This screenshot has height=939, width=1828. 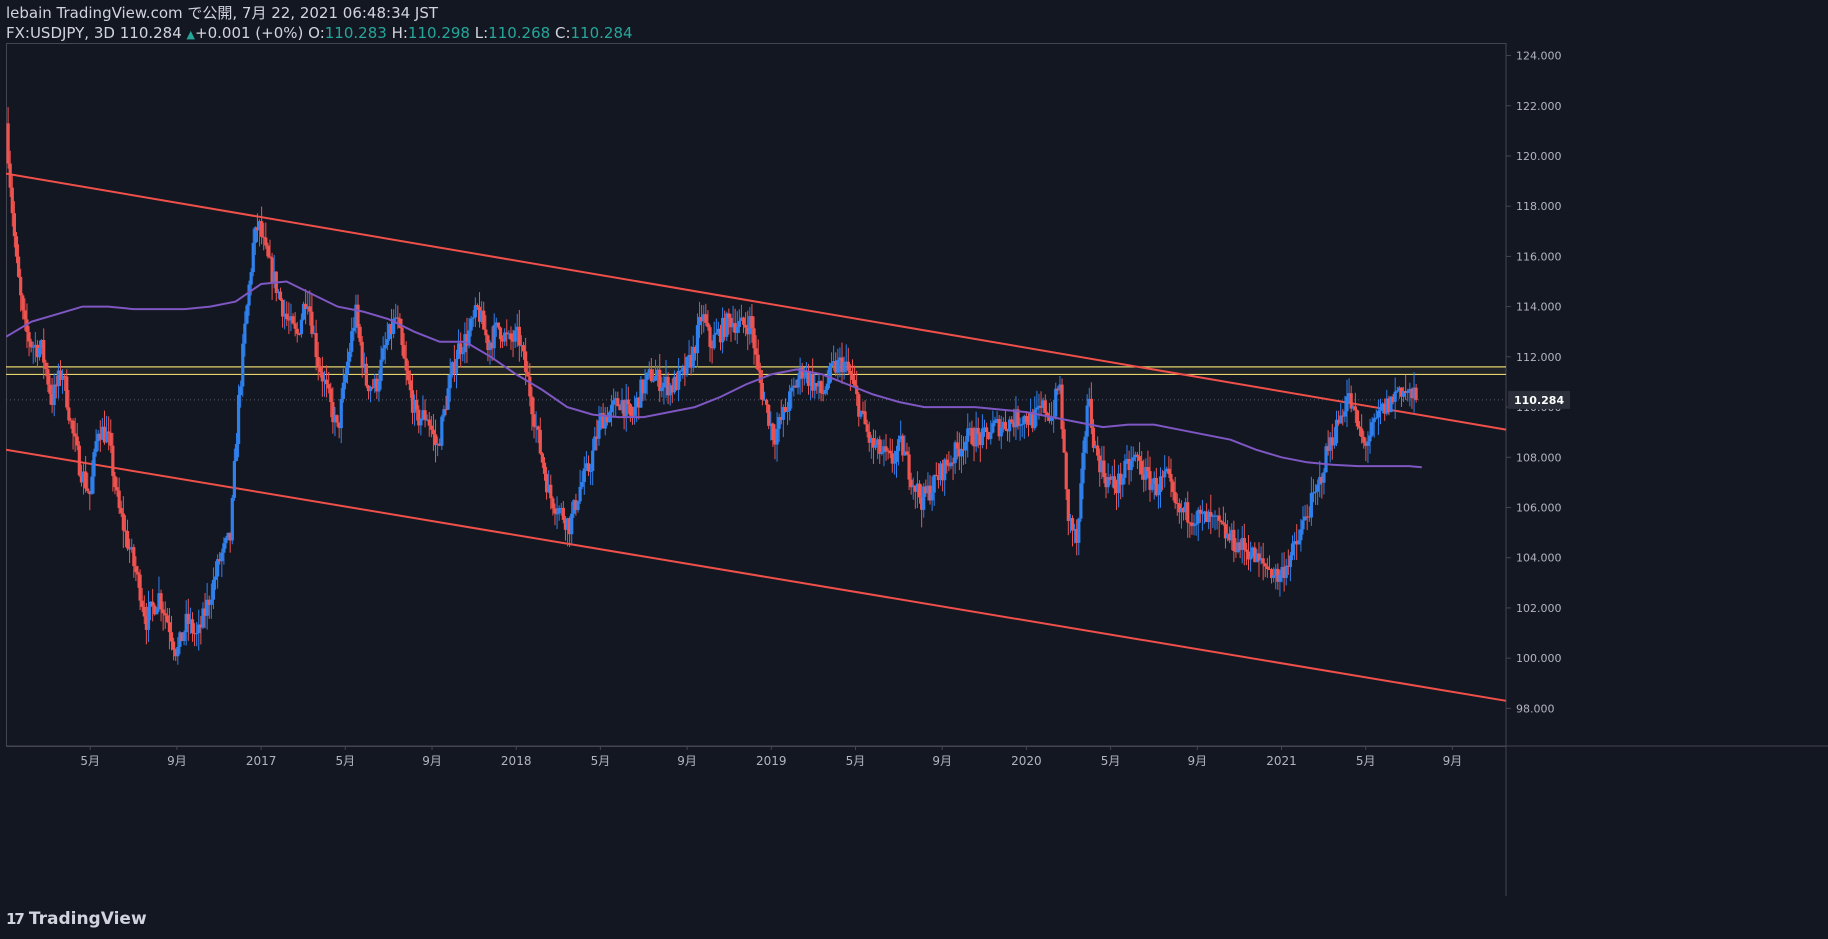 What do you see at coordinates (87, 919) in the screenshot?
I see `brand-name: TradingView` at bounding box center [87, 919].